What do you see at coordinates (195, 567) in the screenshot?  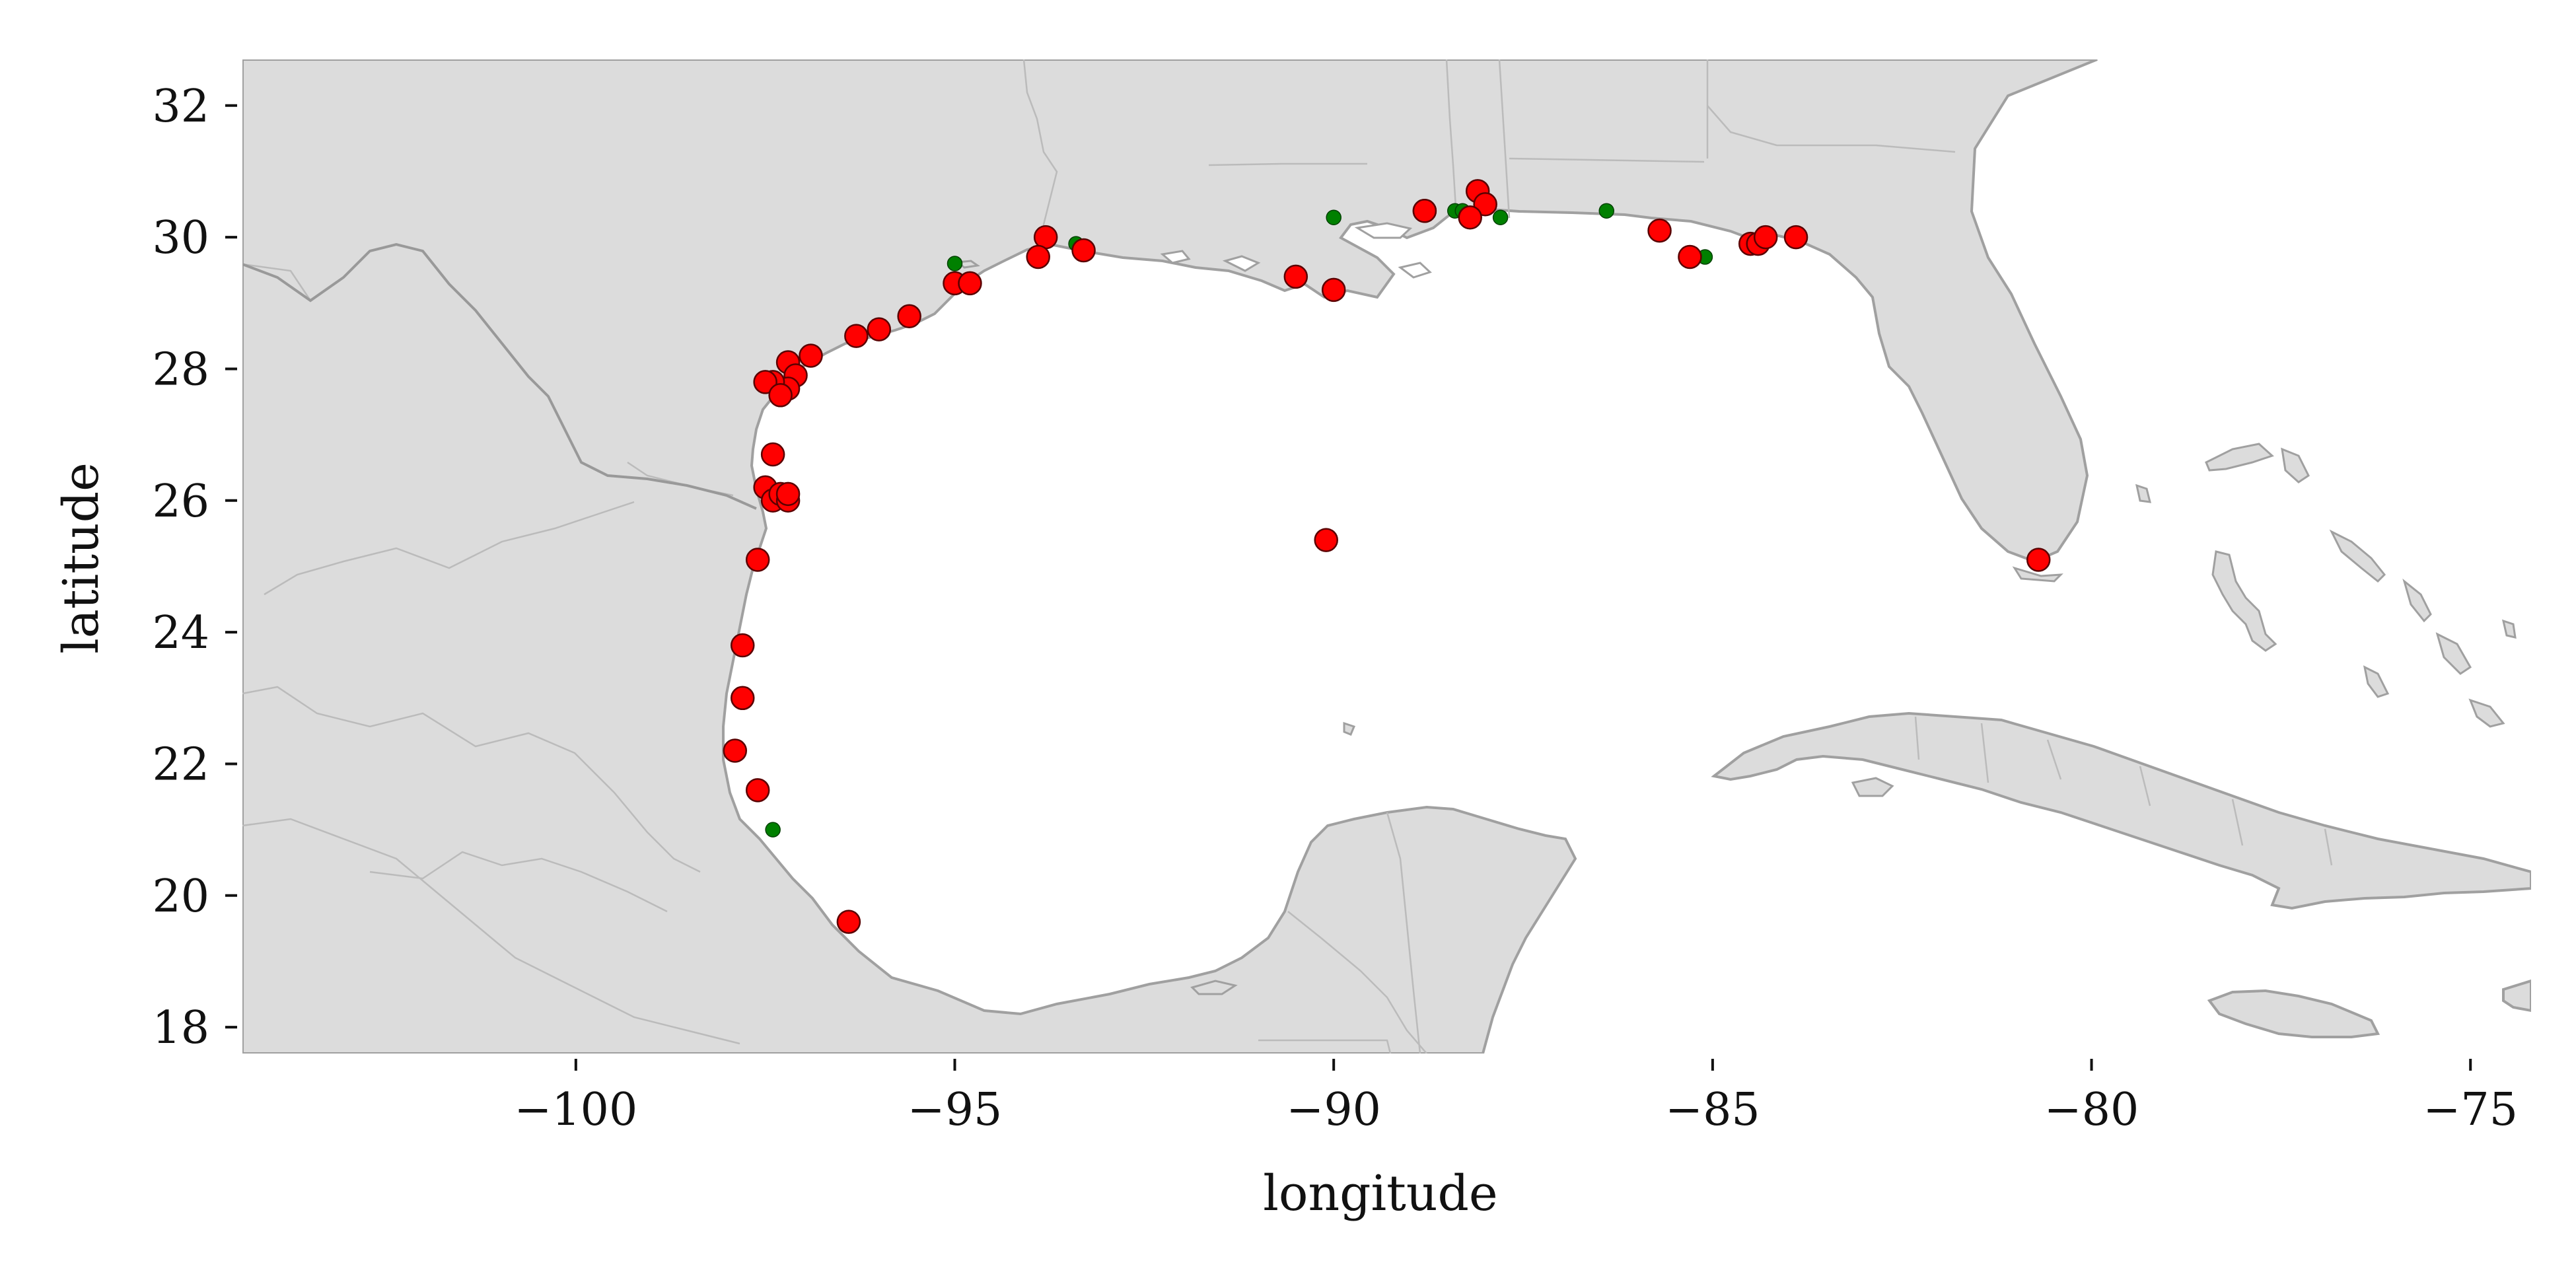 I see `y-axis: 18 20 22 24 26 28 30 32` at bounding box center [195, 567].